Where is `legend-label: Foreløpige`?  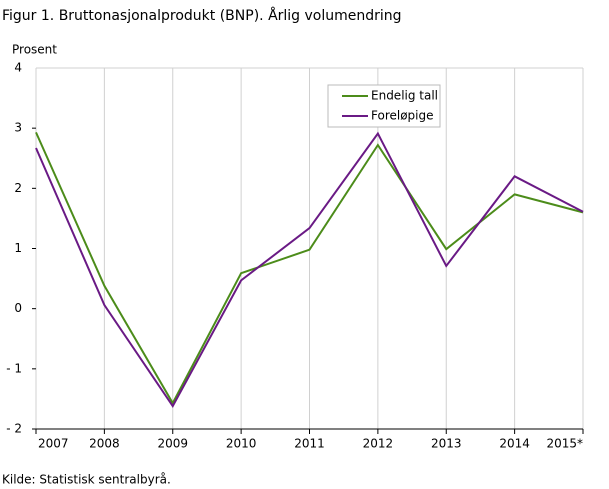
legend-label: Foreløpige is located at coordinates (402, 116).